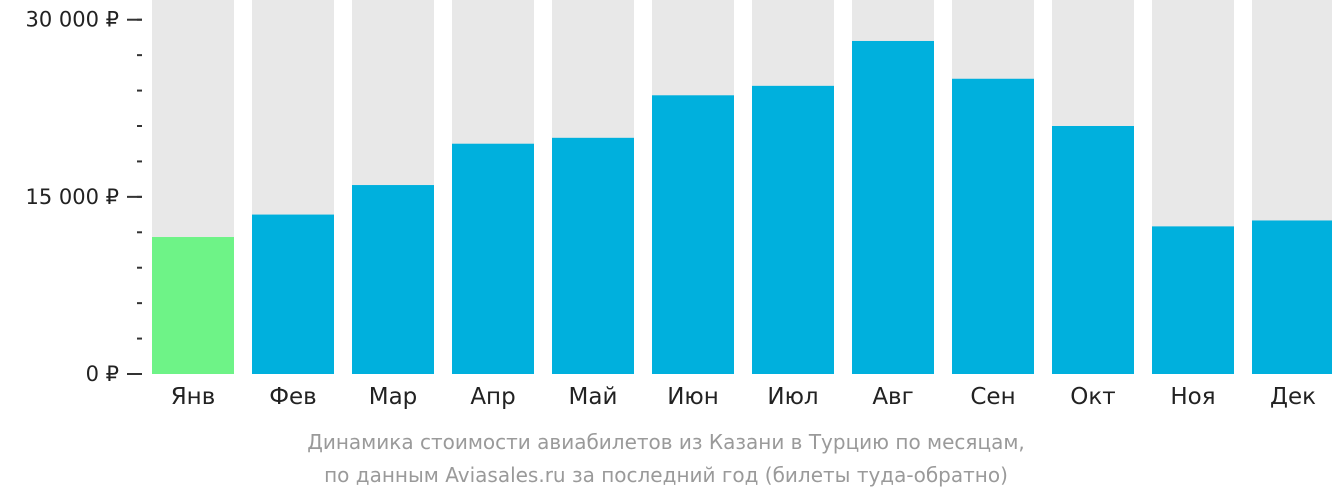 This screenshot has width=1332, height=502. Describe the element at coordinates (1293, 397) in the screenshot. I see `x-tick-label: Дек` at that location.